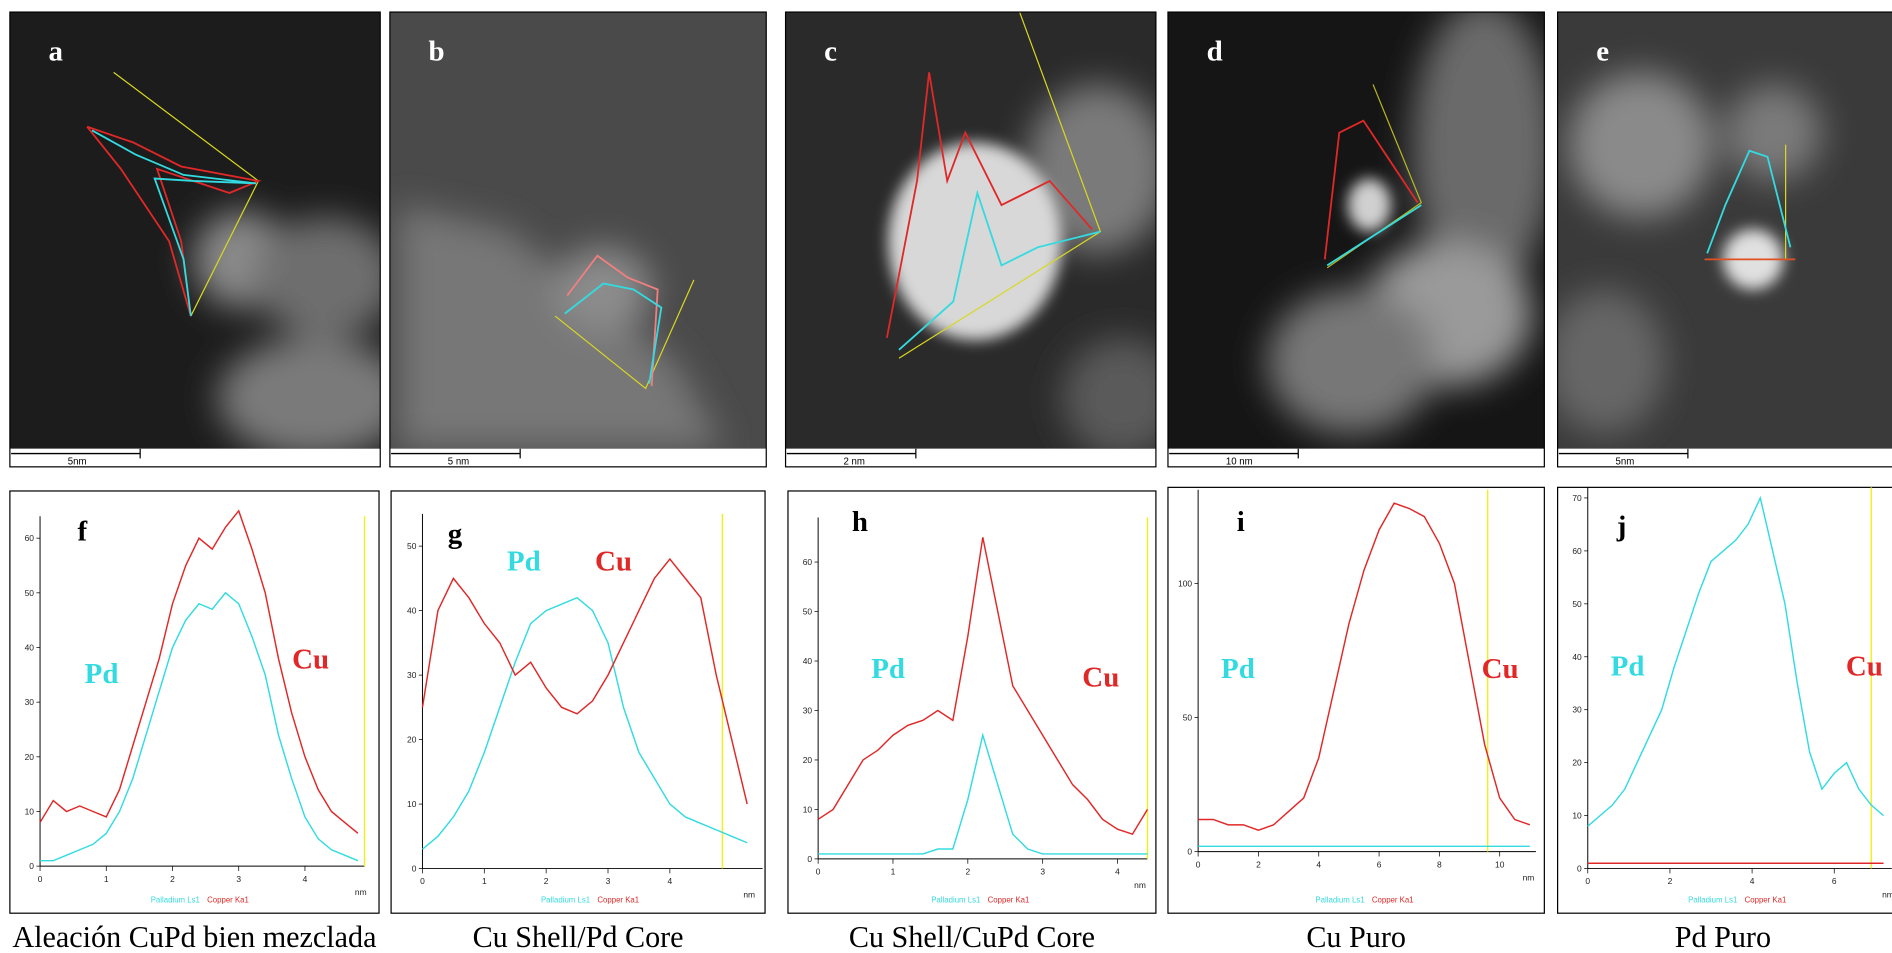  Describe the element at coordinates (1439, 864) in the screenshot. I see `x-tick-label: 8` at that location.